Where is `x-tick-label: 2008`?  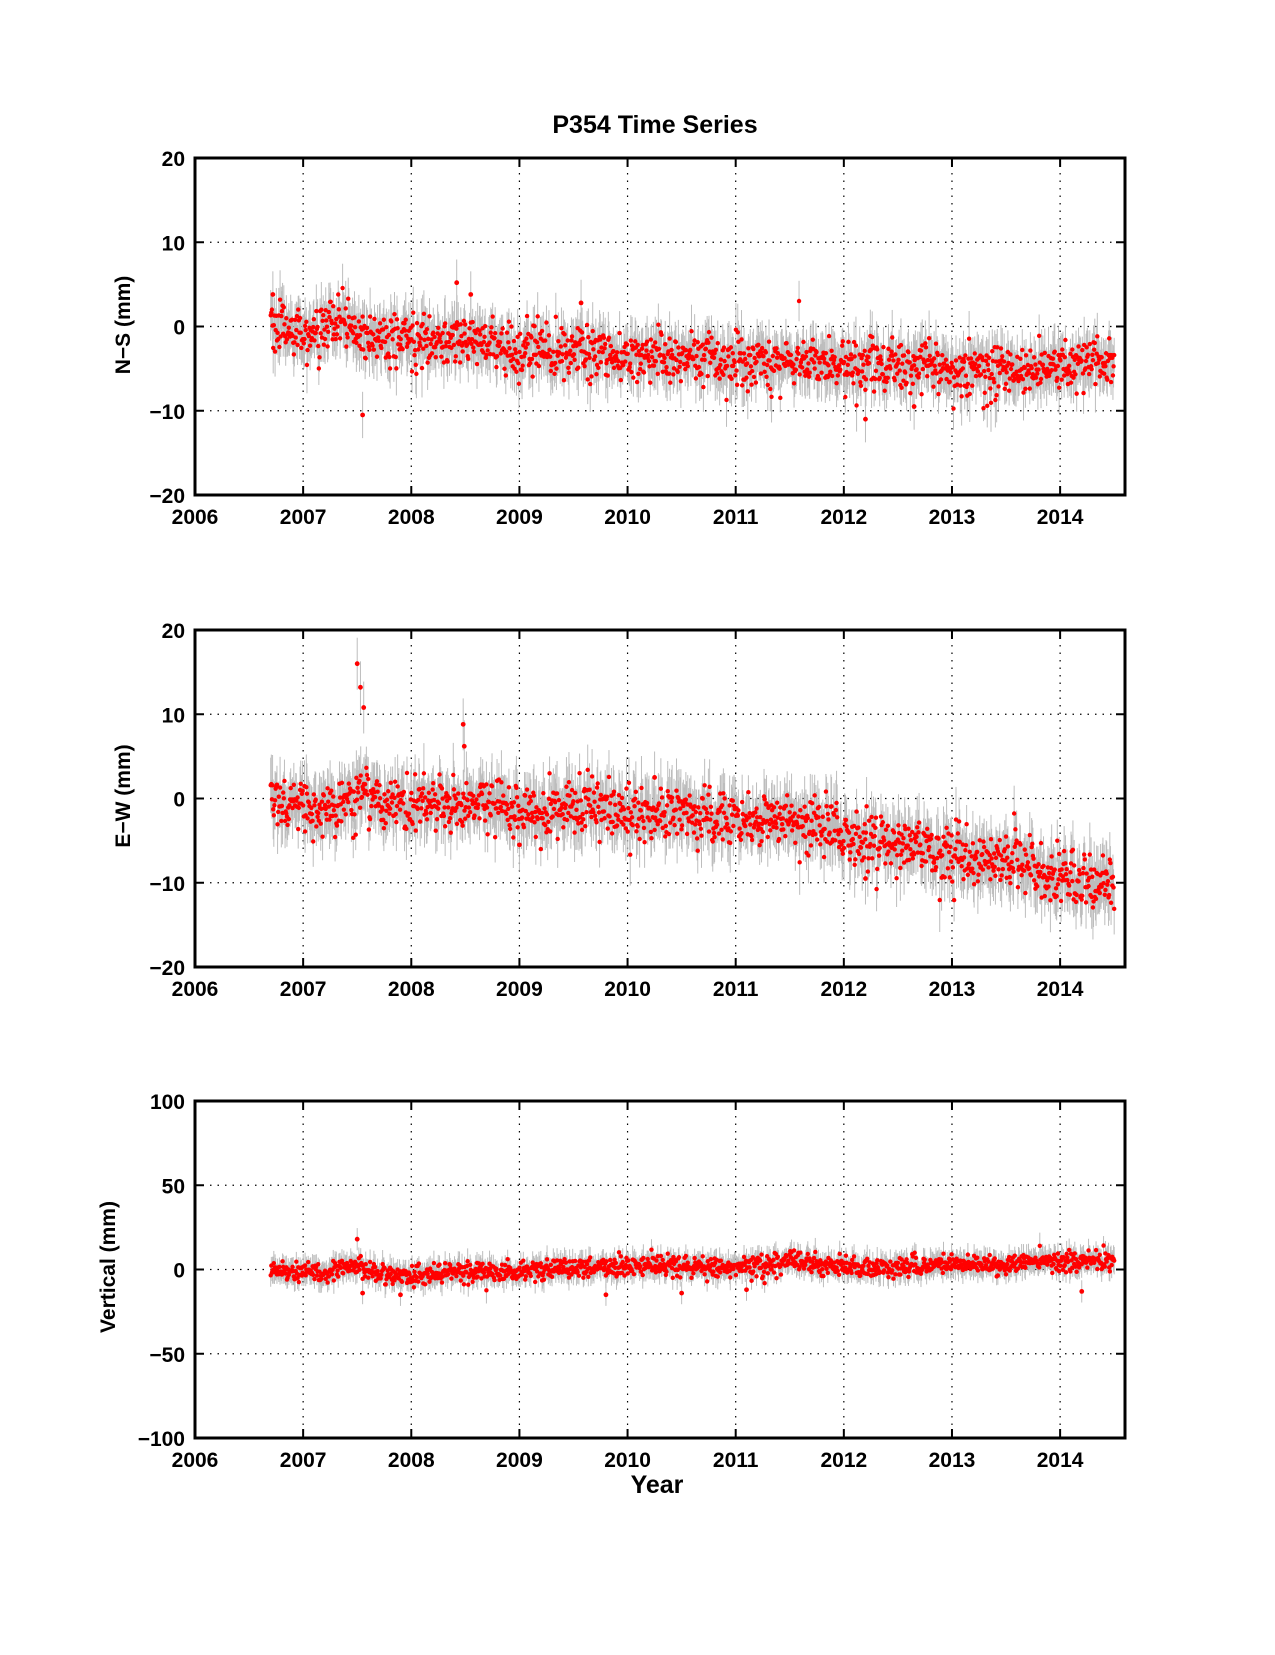
x-tick-label: 2008 is located at coordinates (411, 517).